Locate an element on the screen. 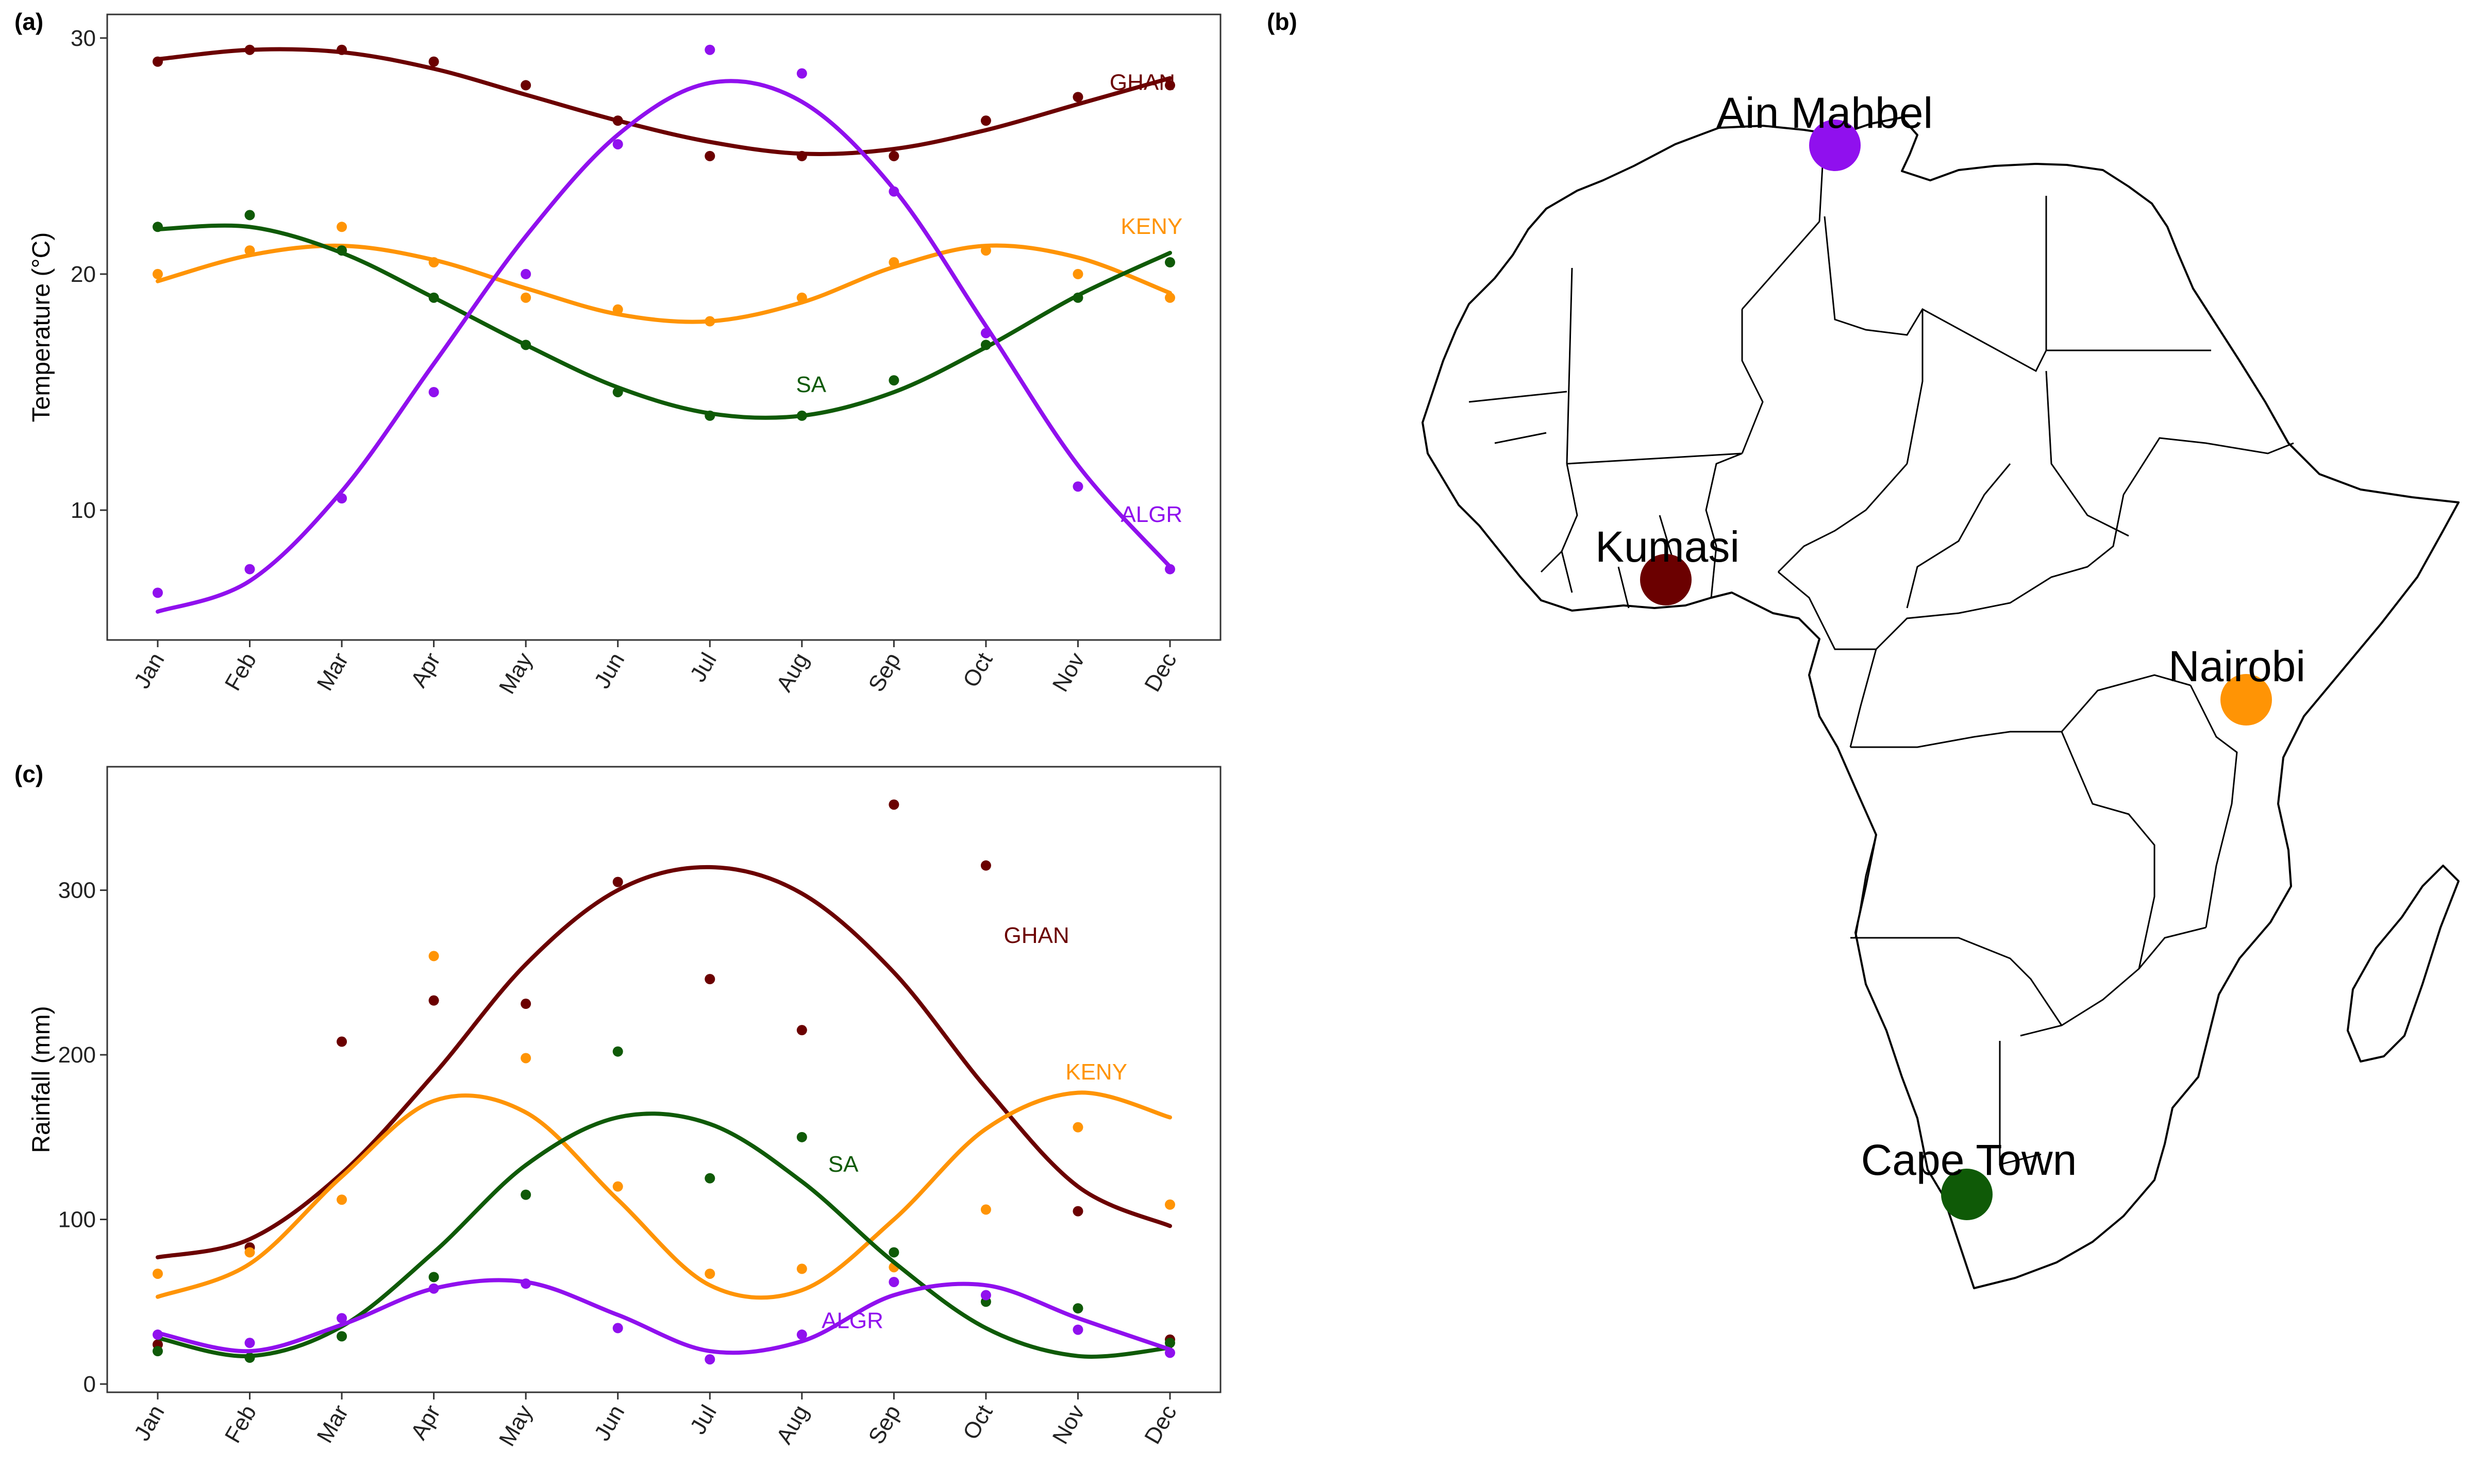 This screenshot has height=1484, width=2474. city-label-cape-town: Cape Town is located at coordinates (1969, 1160).